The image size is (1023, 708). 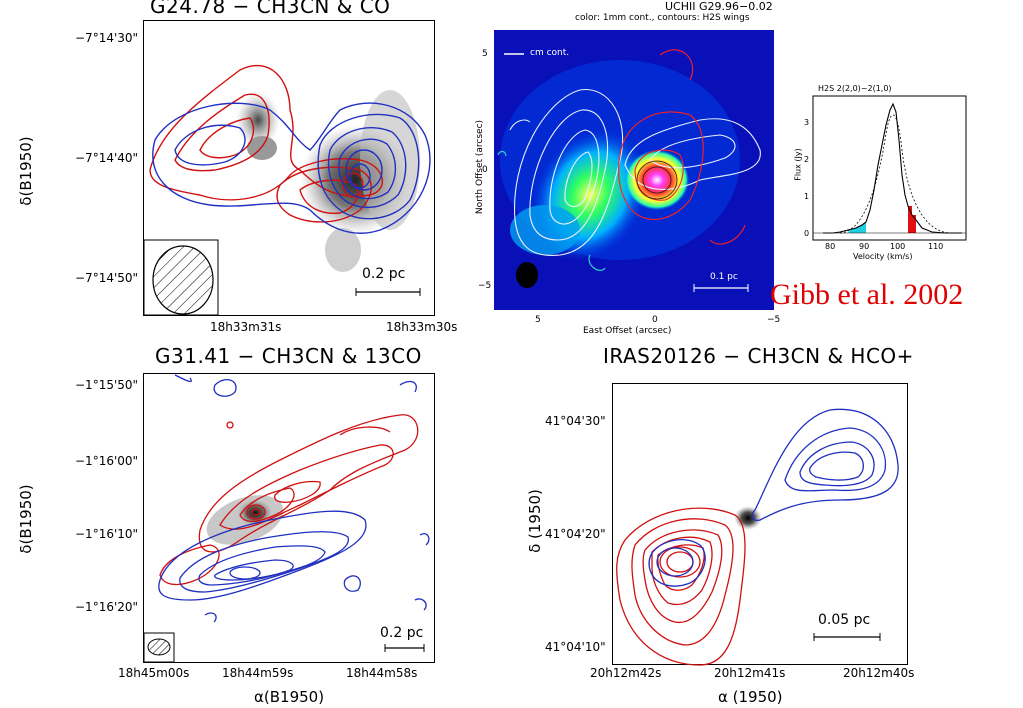 What do you see at coordinates (750, 673) in the screenshot?
I see `x-tick: 20h12m41s` at bounding box center [750, 673].